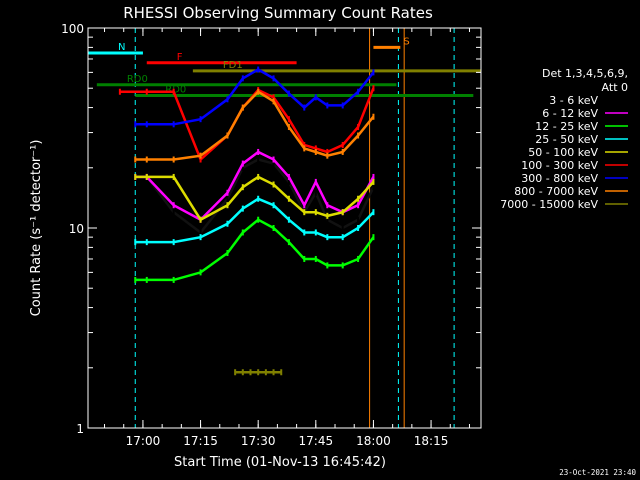  I want to click on legend-label-5: 100 - 300 keV, so click(559, 165).